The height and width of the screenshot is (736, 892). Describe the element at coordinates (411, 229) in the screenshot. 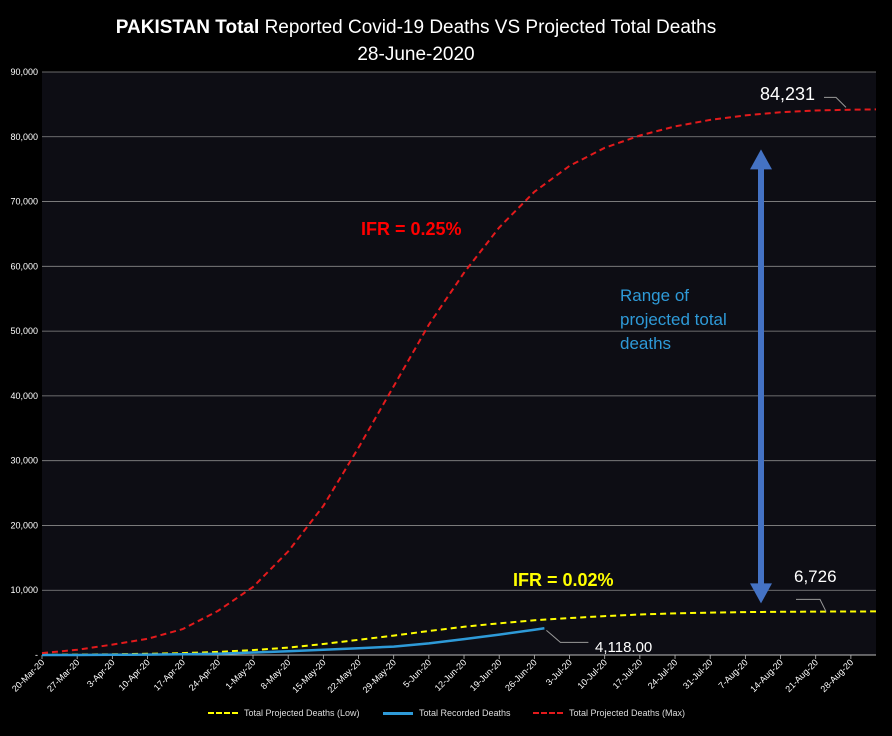

I see `ifr-high-label: IFR = 0.25%` at that location.